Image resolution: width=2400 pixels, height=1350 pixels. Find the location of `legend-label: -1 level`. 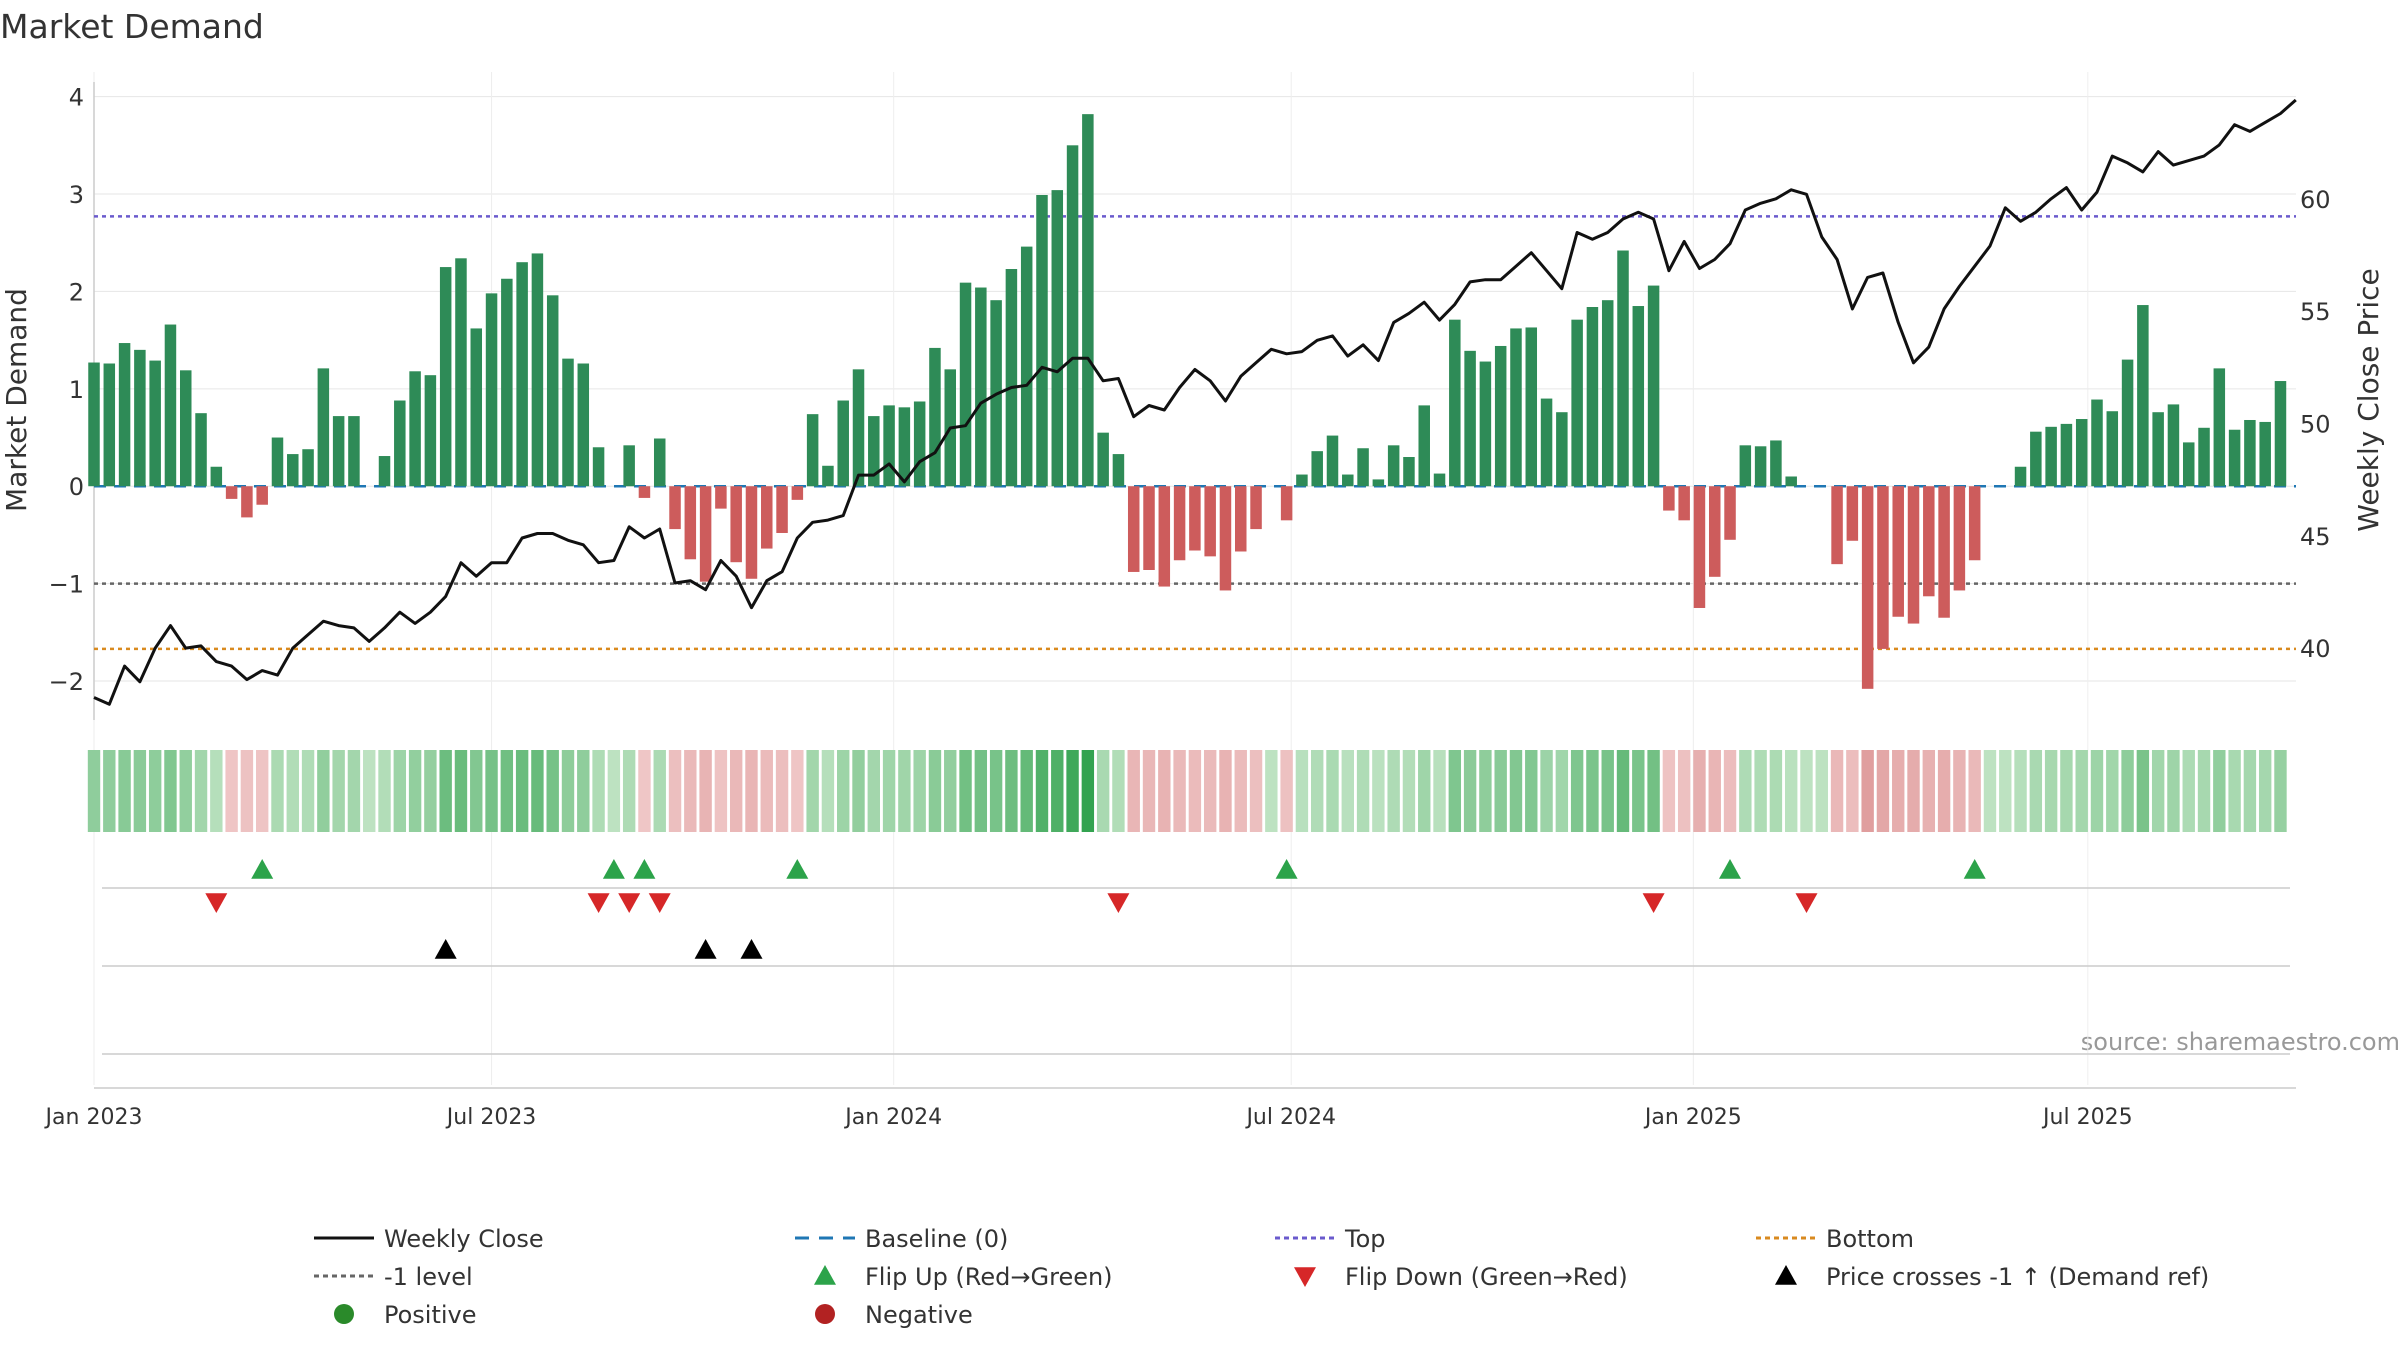

legend-label: -1 level is located at coordinates (428, 1277).